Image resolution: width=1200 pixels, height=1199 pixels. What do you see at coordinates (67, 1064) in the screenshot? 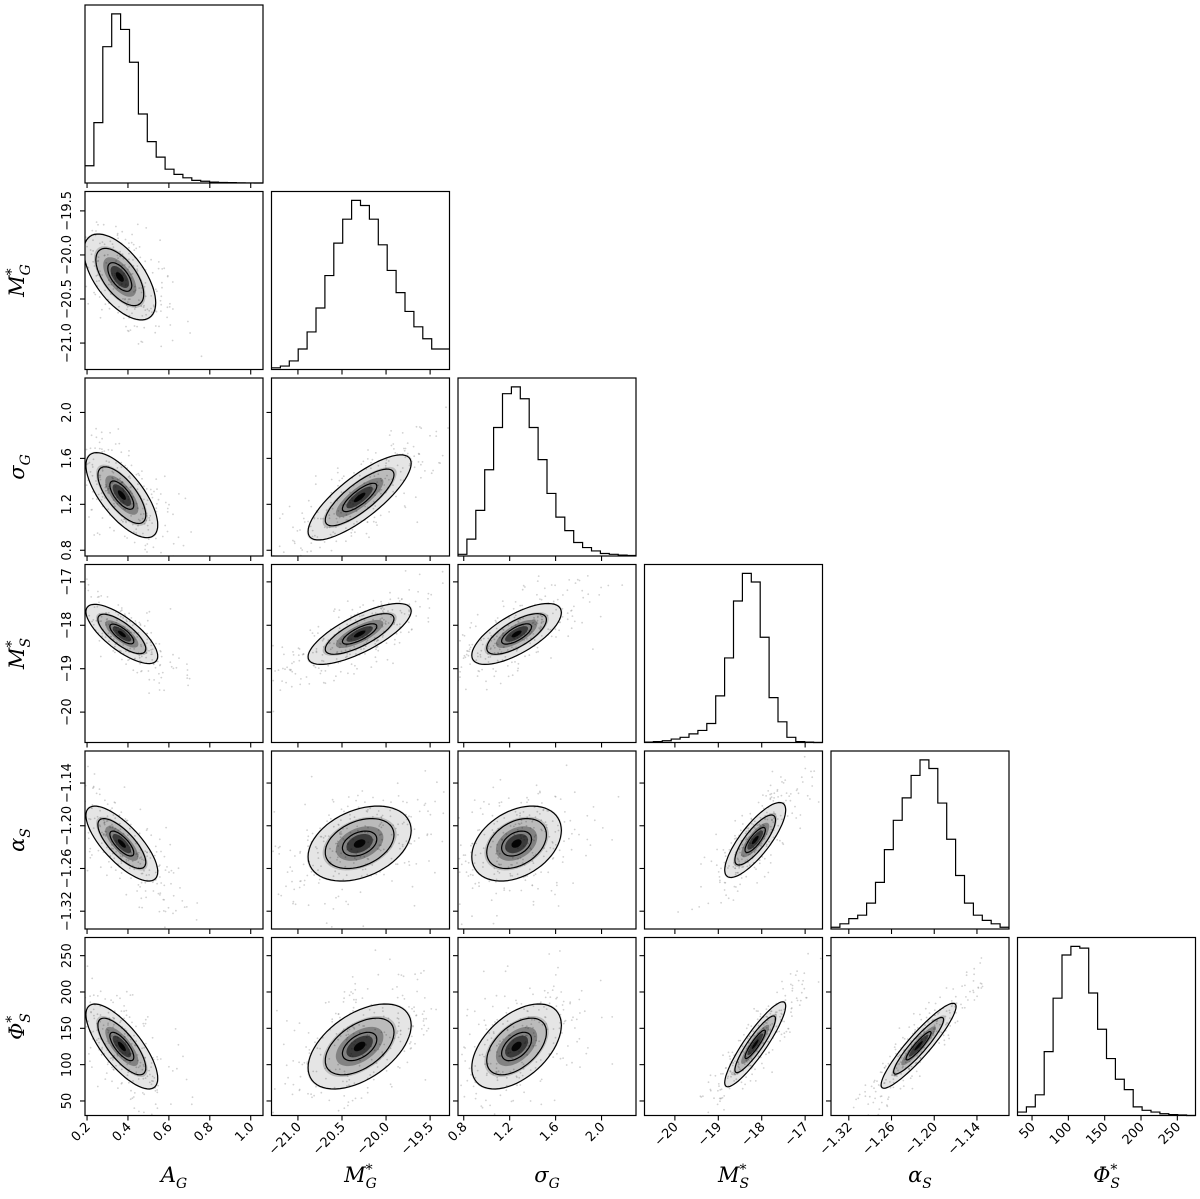
I see `y-tick-label: 100` at bounding box center [67, 1064].